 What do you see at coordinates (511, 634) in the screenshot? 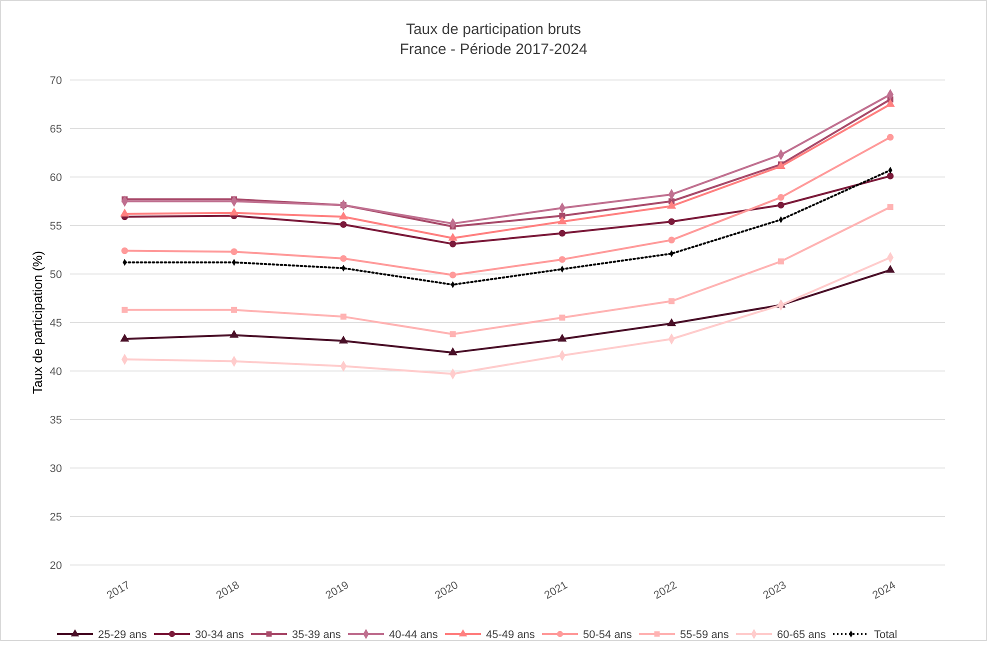
I see `legend-label: 45-49 ans` at bounding box center [511, 634].